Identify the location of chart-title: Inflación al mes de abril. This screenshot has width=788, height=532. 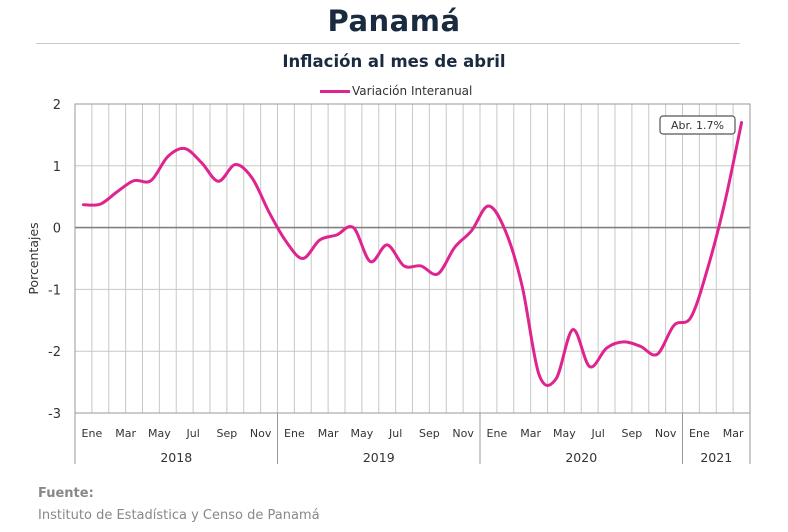
(394, 61).